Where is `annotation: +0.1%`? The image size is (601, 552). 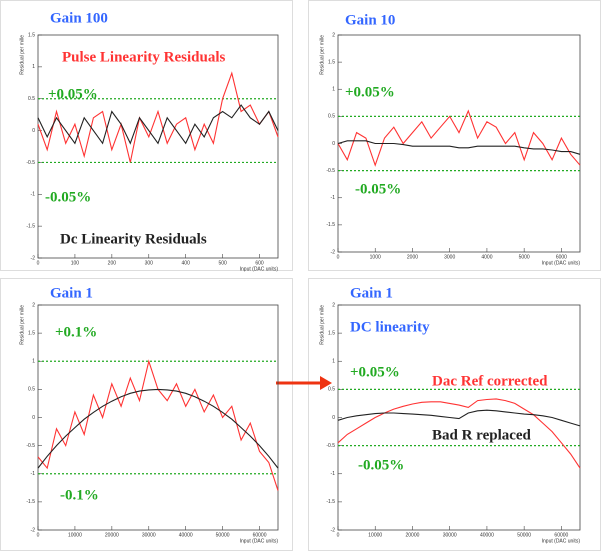 annotation: +0.1% is located at coordinates (76, 332).